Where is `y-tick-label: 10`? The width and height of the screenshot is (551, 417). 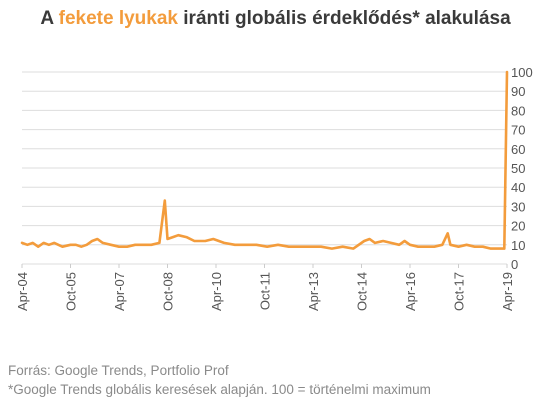 y-tick-label: 10 is located at coordinates (518, 245).